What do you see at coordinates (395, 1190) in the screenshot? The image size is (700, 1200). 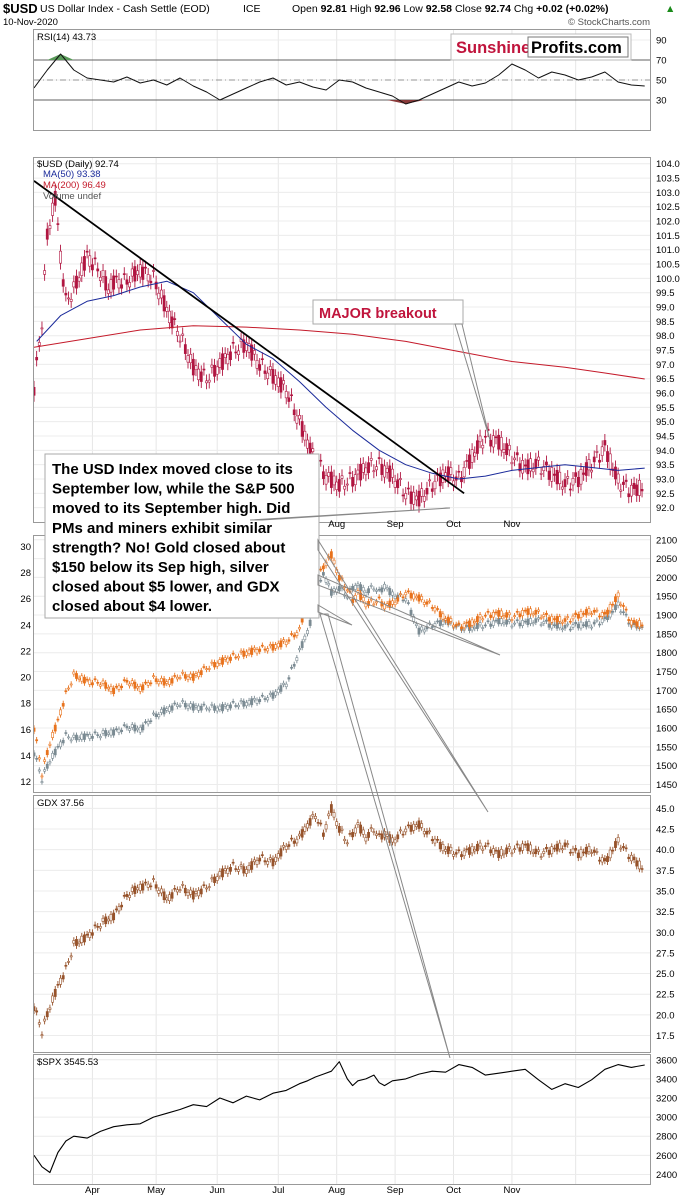 I see `x-tick-label: Sep` at bounding box center [395, 1190].